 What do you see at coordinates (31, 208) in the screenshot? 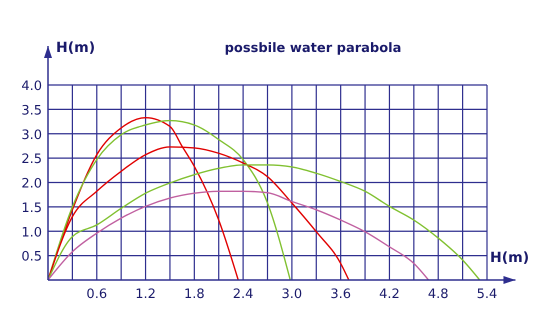
I see `y-tick-label: 1.5` at bounding box center [31, 208].